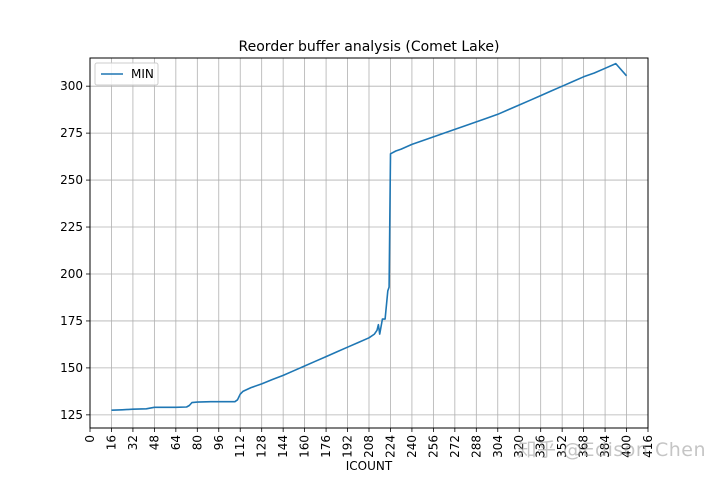 The width and height of the screenshot is (720, 480). What do you see at coordinates (283, 446) in the screenshot?
I see `x-tick-label: 144` at bounding box center [283, 446].